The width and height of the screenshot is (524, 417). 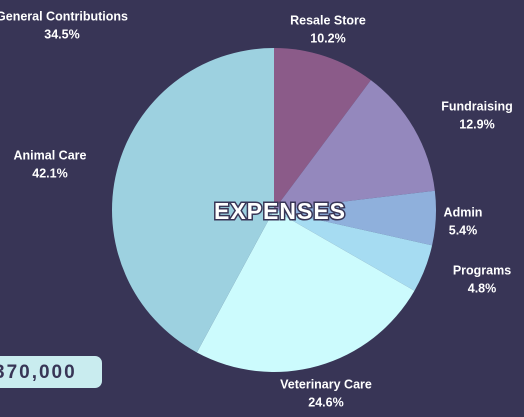 What do you see at coordinates (326, 384) in the screenshot?
I see `slice-label: Veterinary Care` at bounding box center [326, 384].